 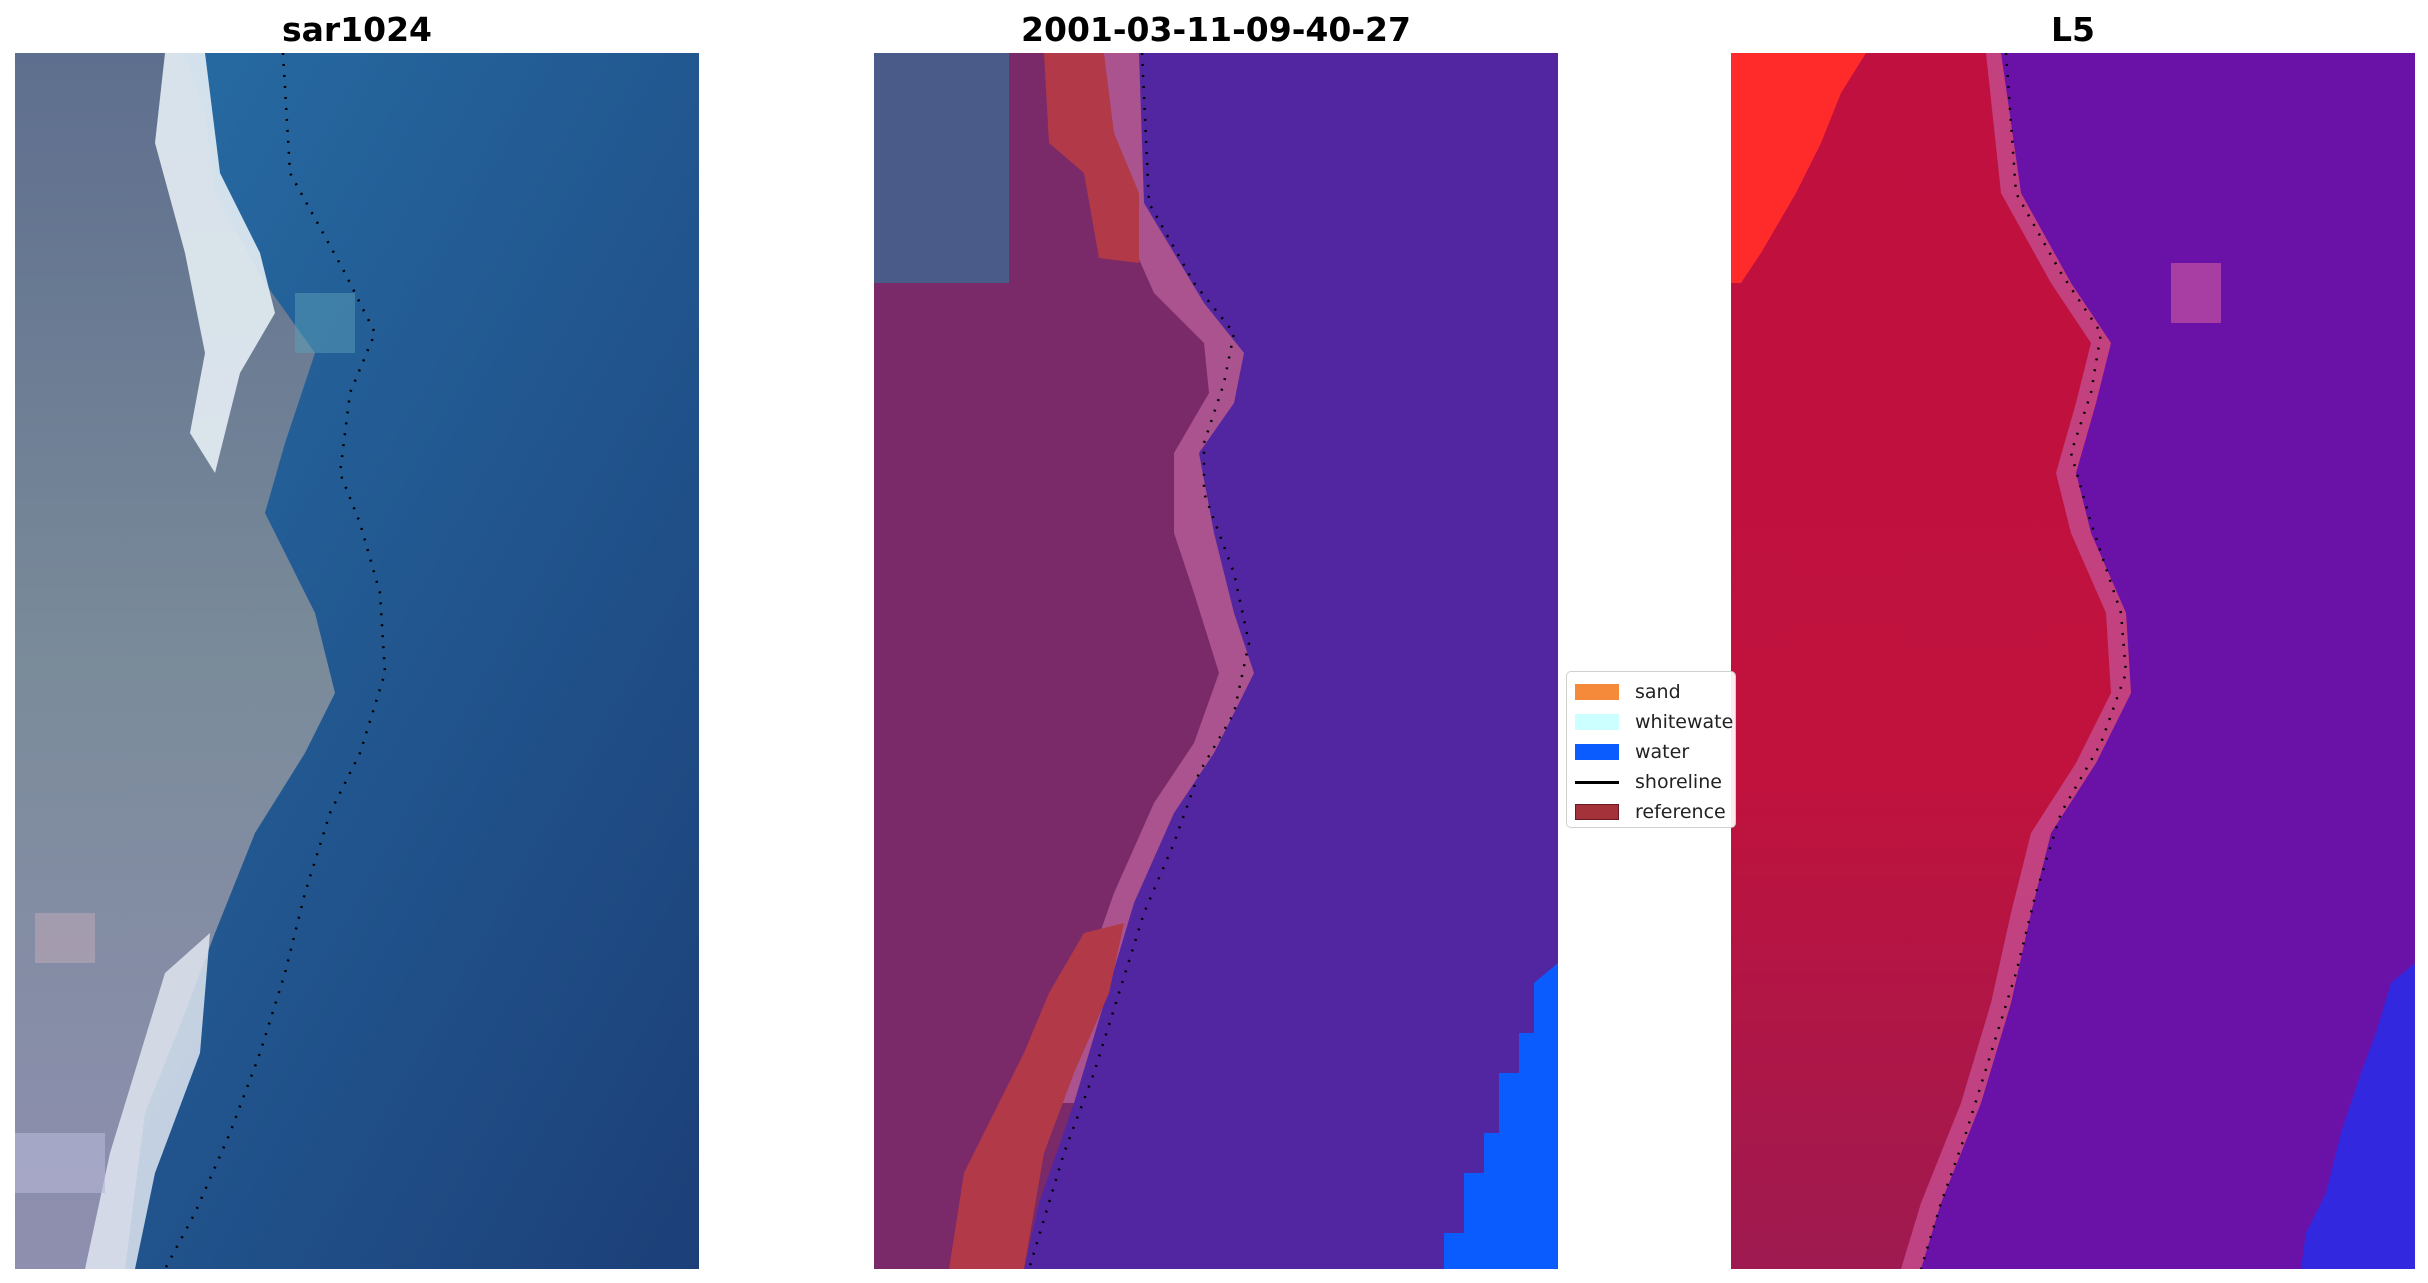 What do you see at coordinates (175, 661) in the screenshot?
I see `land-region` at bounding box center [175, 661].